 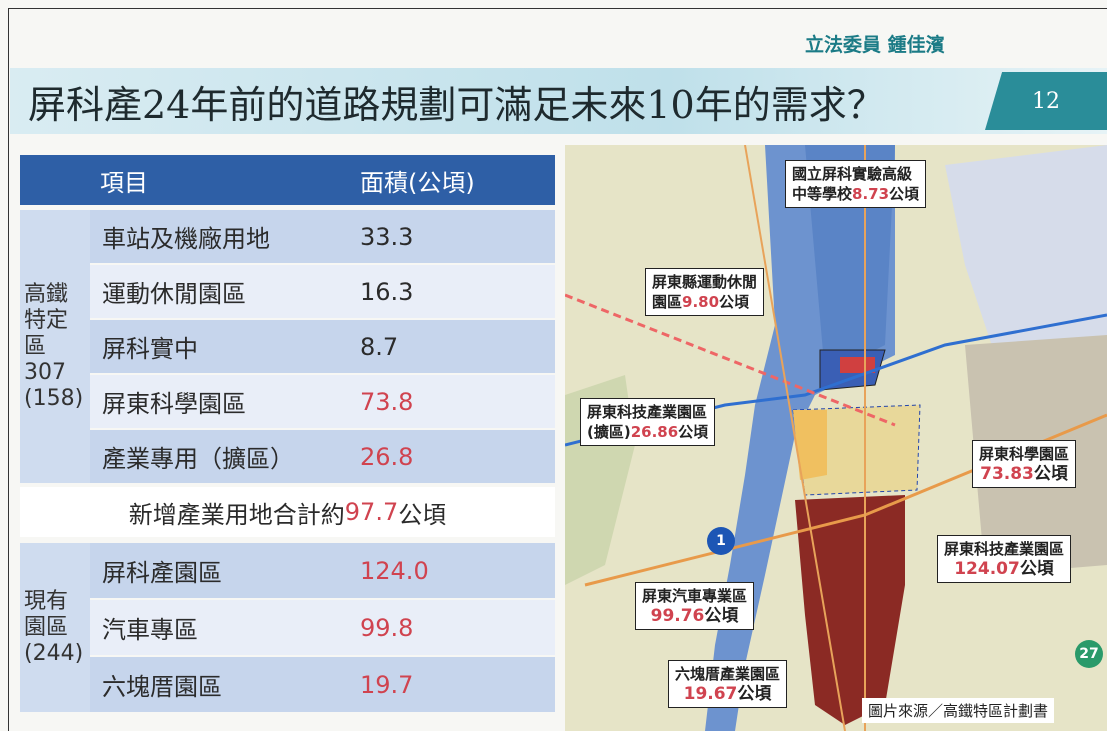 I want to click on map-label-line: (擴區)26.86公頃, so click(x=647, y=432).